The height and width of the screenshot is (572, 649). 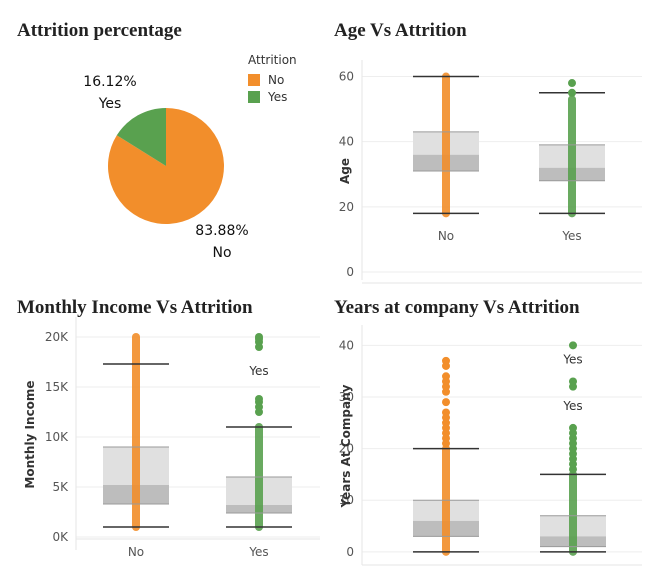 What do you see at coordinates (135, 307) in the screenshot?
I see `chart-title: Monthly Income Vs Attrition` at bounding box center [135, 307].